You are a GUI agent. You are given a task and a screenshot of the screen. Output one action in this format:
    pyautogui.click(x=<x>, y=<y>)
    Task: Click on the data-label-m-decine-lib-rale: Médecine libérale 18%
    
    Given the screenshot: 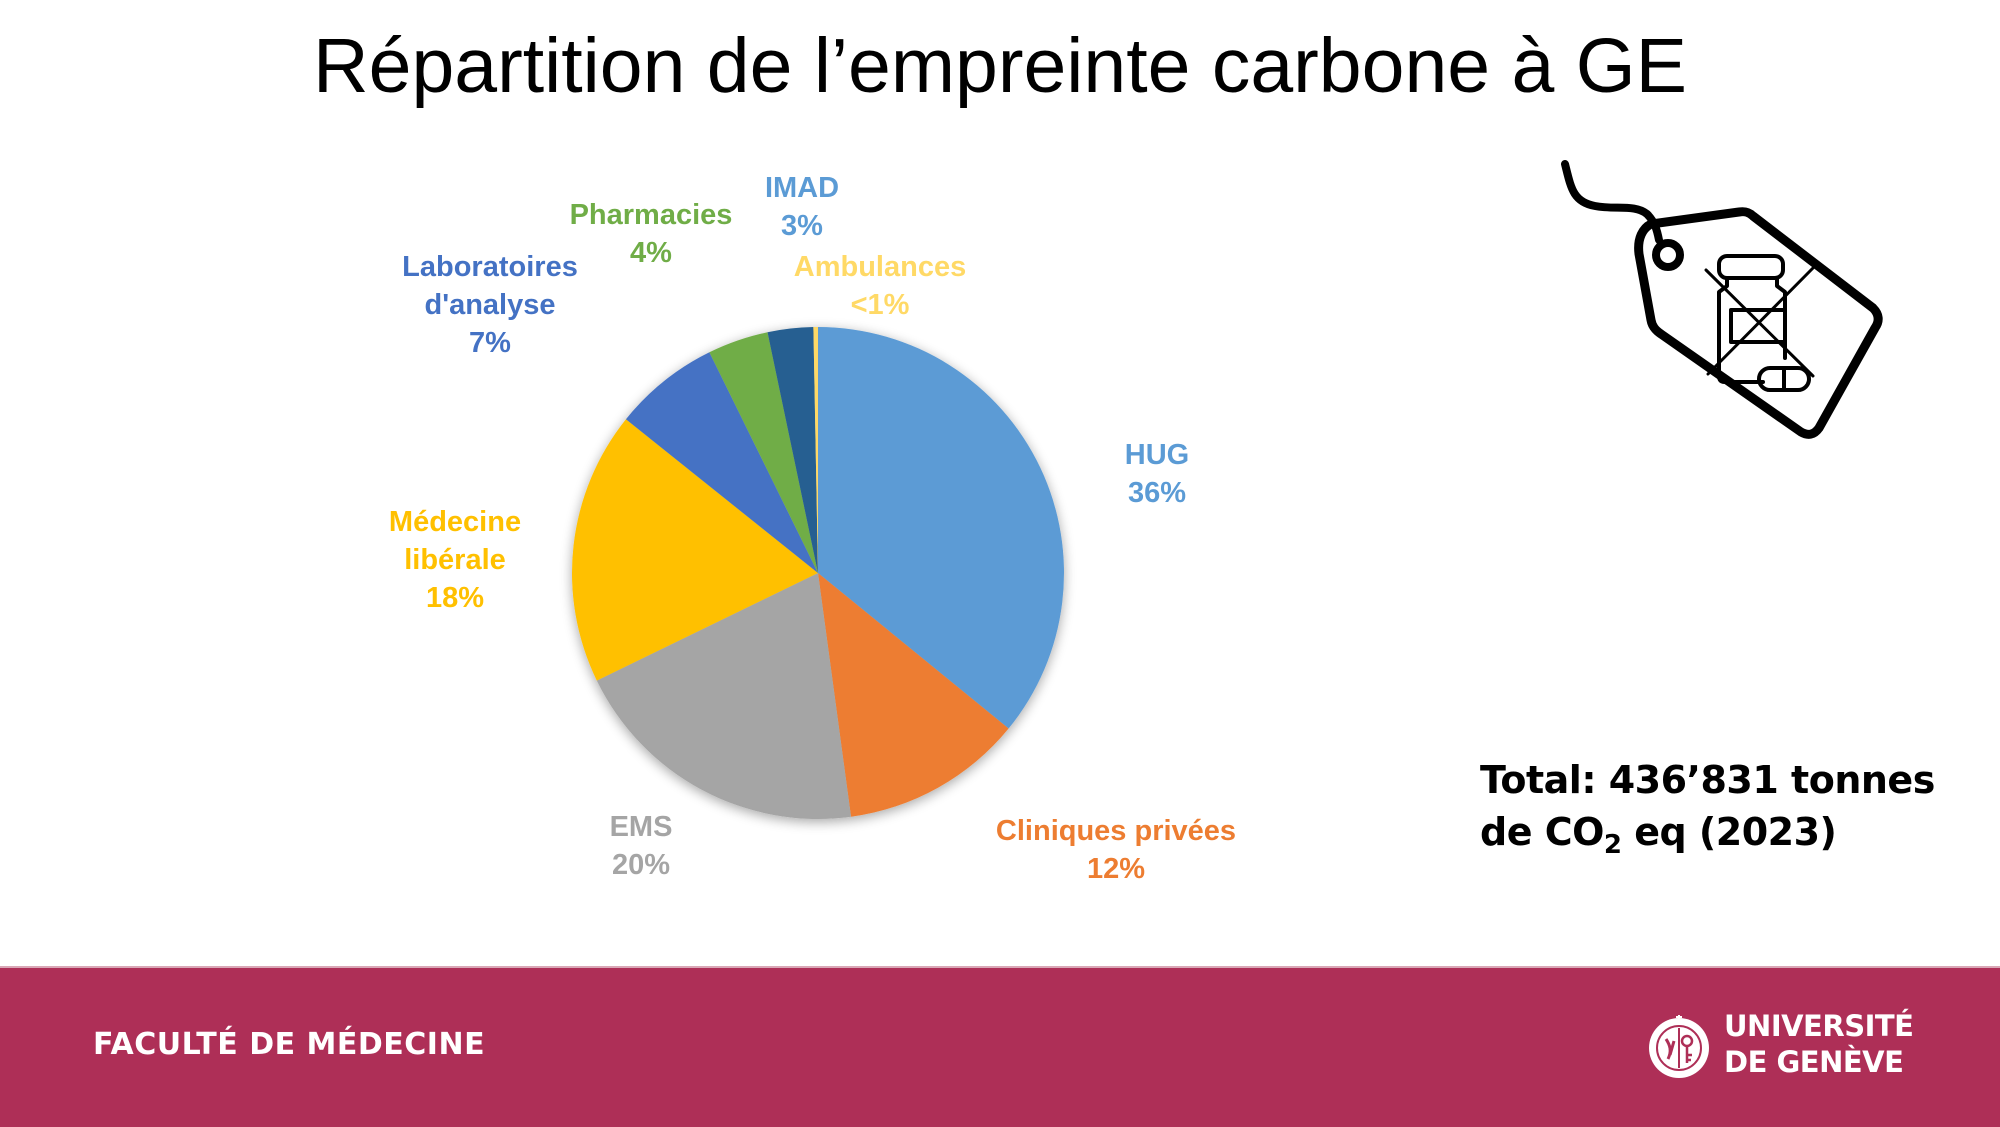 What is the action you would take?
    pyautogui.click(x=455, y=560)
    